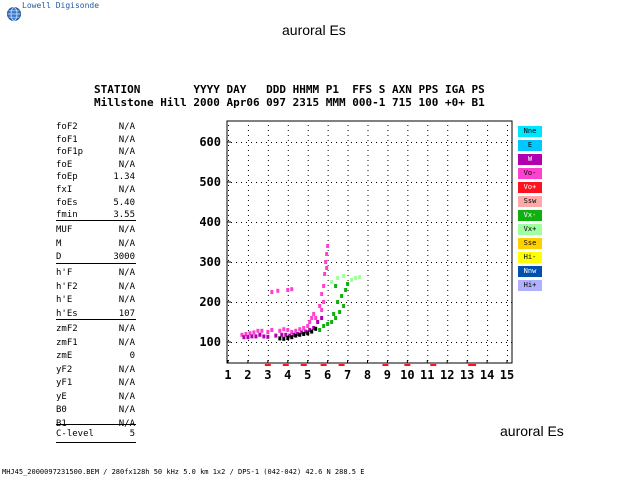  What do you see at coordinates (67, 314) in the screenshot?
I see `param-name: h'Es` at bounding box center [67, 314].